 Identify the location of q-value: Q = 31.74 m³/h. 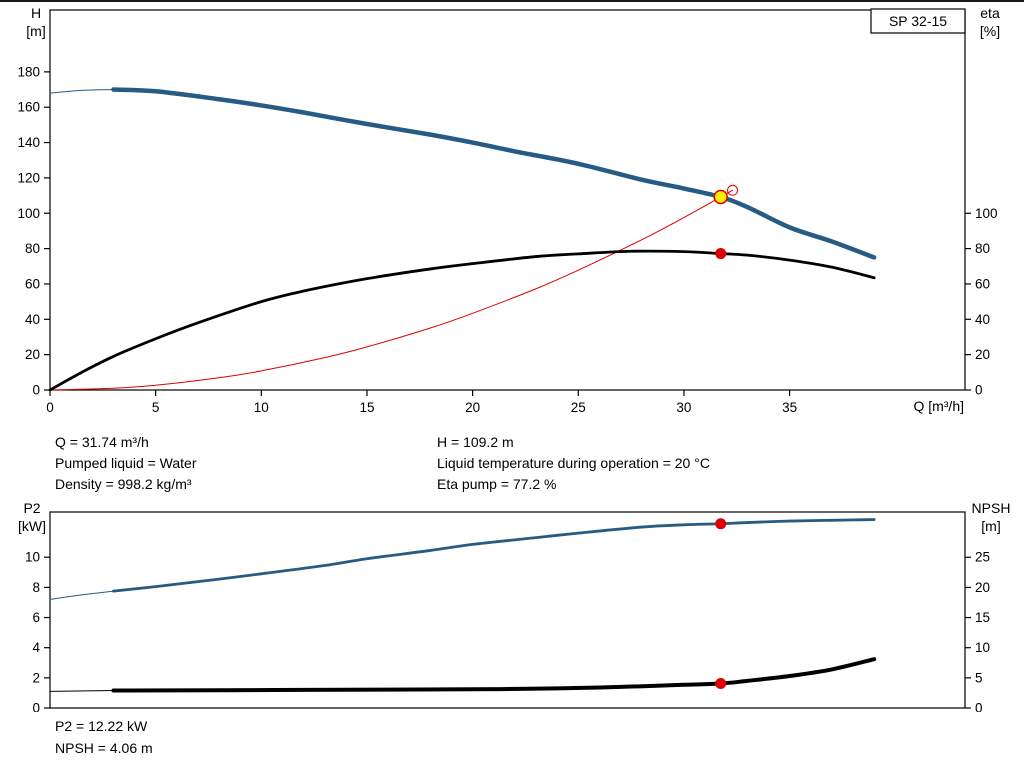
(102, 442).